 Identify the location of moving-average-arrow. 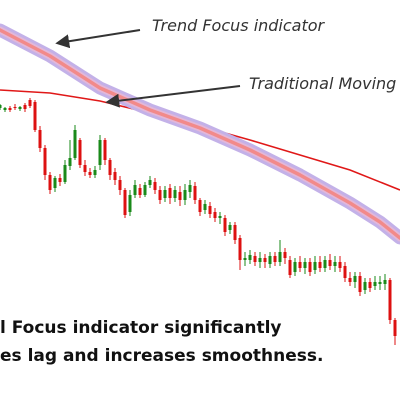
(173, 96).